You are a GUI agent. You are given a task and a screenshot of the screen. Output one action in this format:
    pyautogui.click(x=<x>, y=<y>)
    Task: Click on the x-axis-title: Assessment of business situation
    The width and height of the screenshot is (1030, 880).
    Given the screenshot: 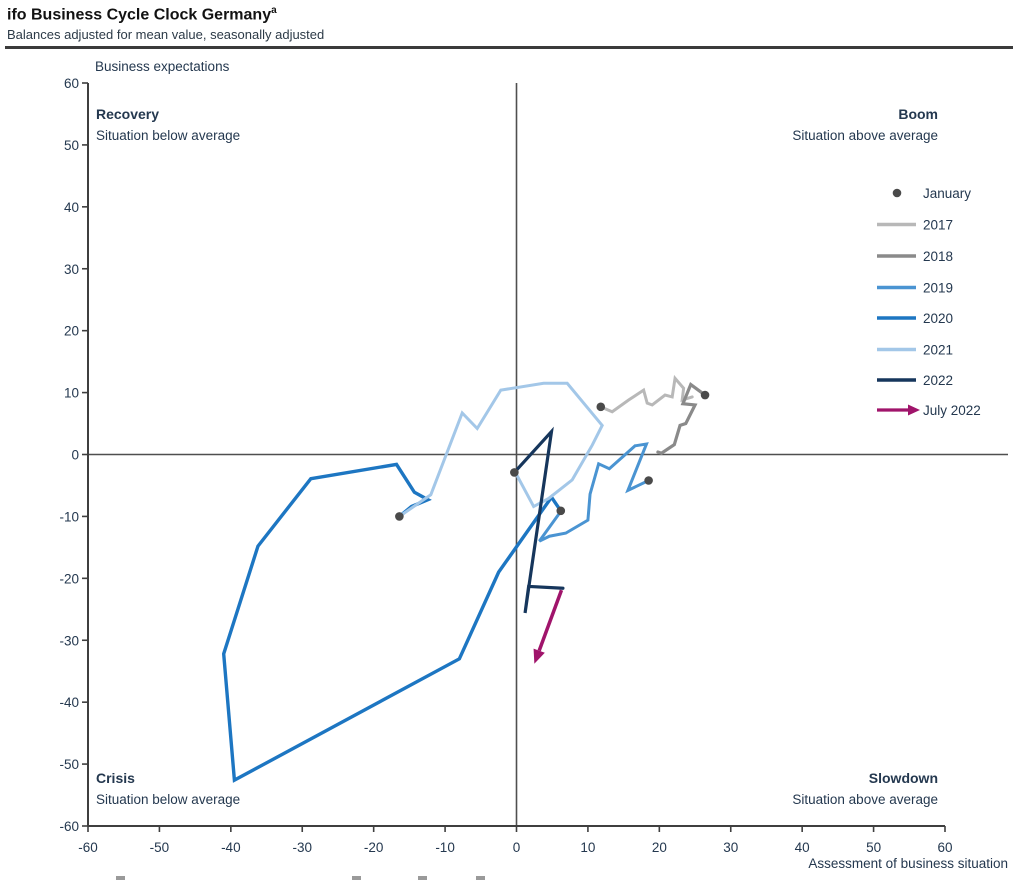 What is the action you would take?
    pyautogui.click(x=908, y=863)
    